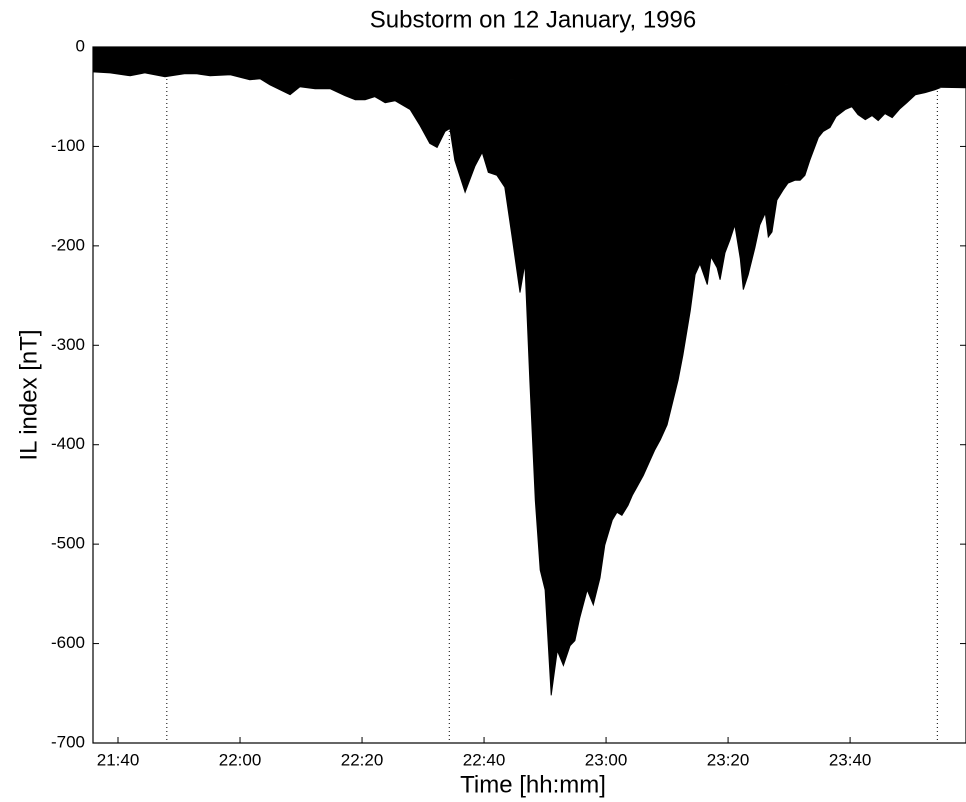  I want to click on y-tick-label: -300, so click(68, 344).